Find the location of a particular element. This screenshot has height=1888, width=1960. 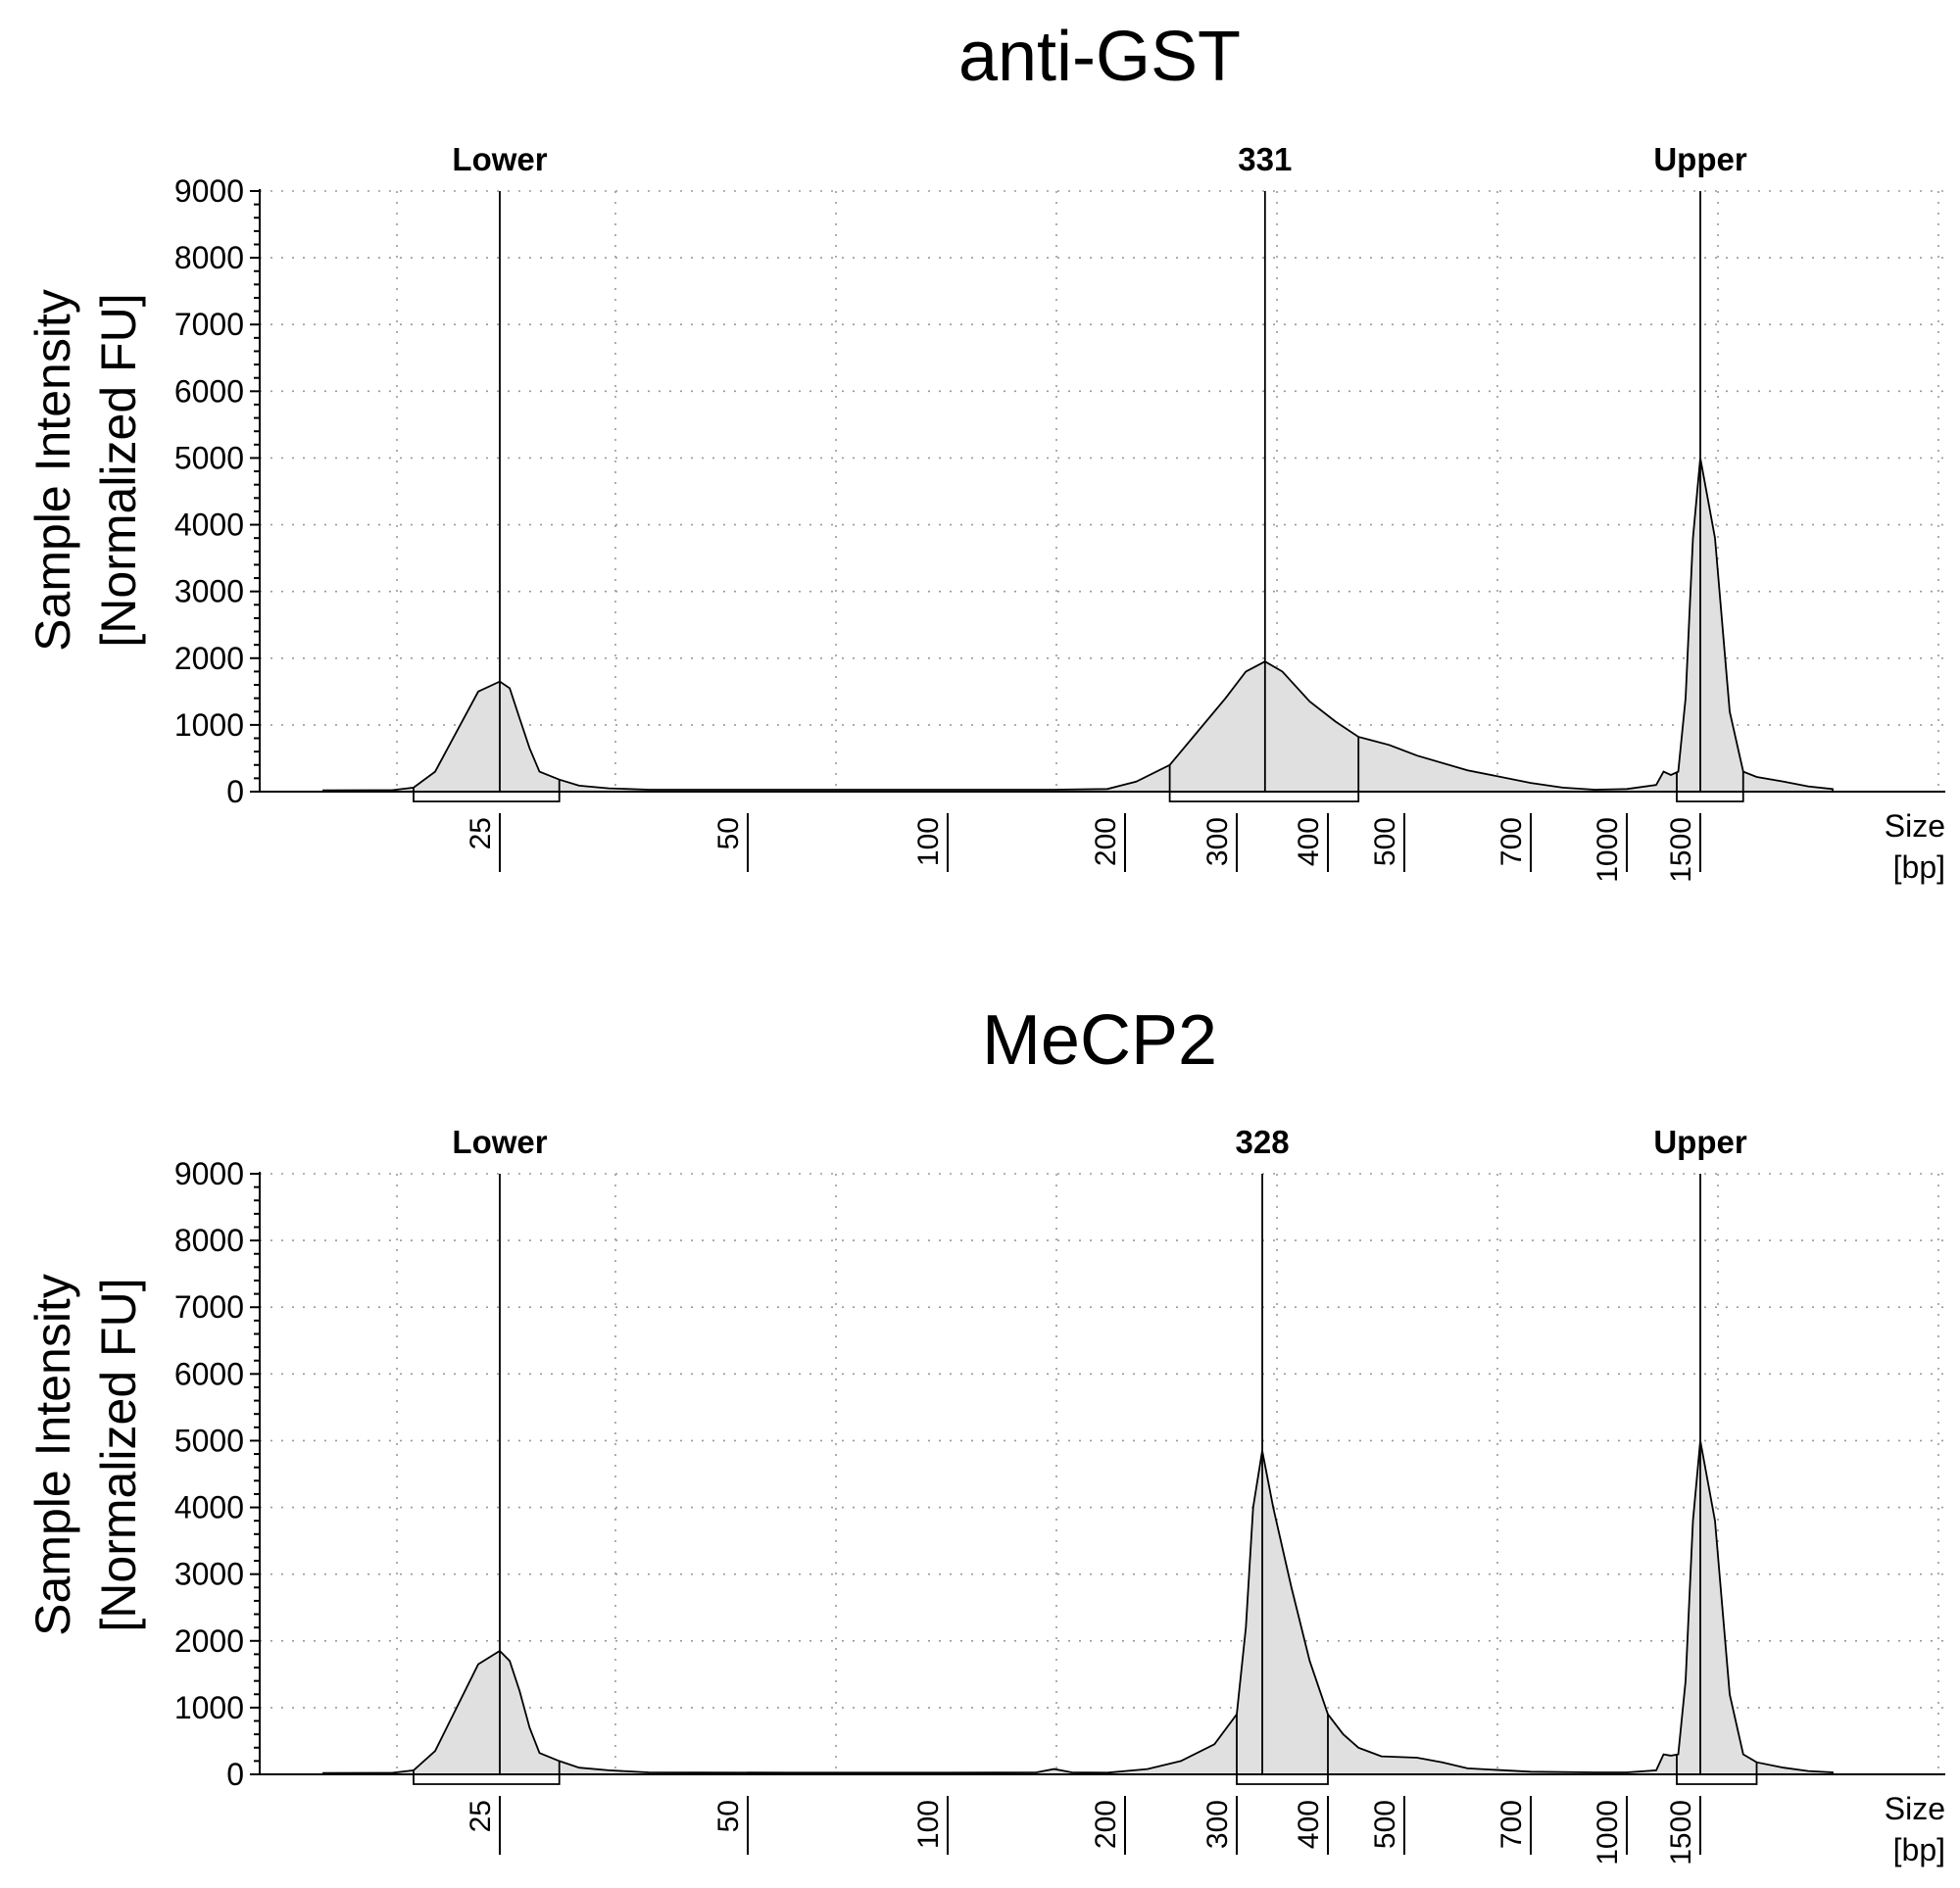

chart-title: MeCP2 is located at coordinates (1099, 1040).